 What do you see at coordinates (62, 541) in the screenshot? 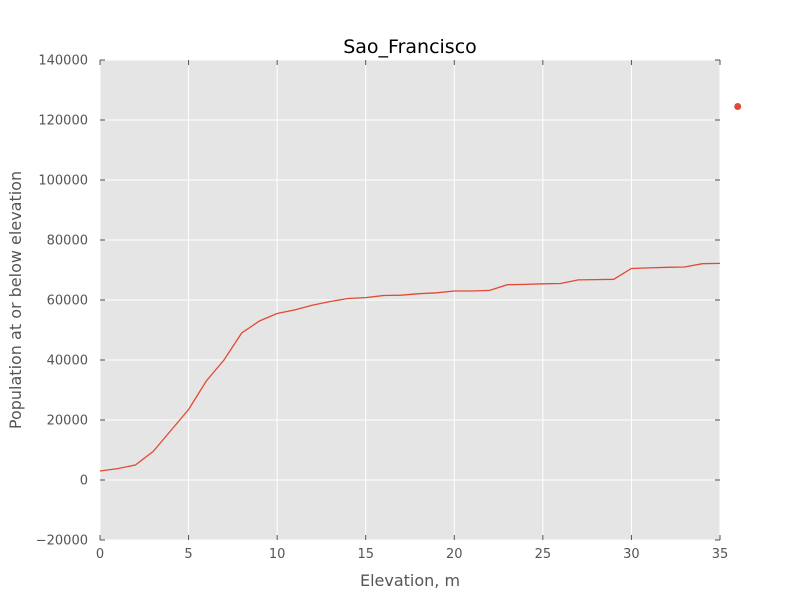
I see `y-tick-label: −20000` at bounding box center [62, 541].